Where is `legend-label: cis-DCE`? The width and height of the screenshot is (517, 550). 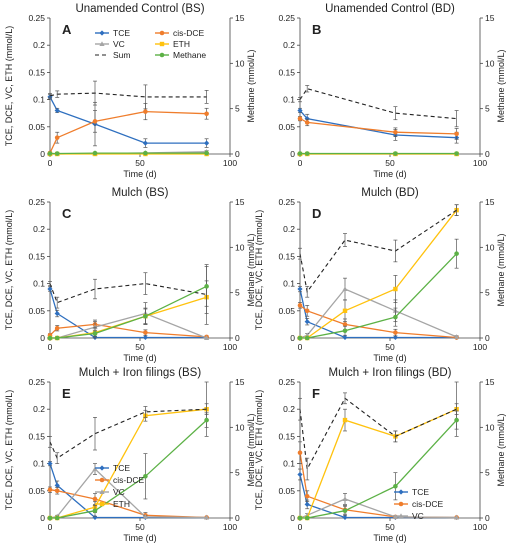
legend-label: cis-DCE is located at coordinates (427, 504).